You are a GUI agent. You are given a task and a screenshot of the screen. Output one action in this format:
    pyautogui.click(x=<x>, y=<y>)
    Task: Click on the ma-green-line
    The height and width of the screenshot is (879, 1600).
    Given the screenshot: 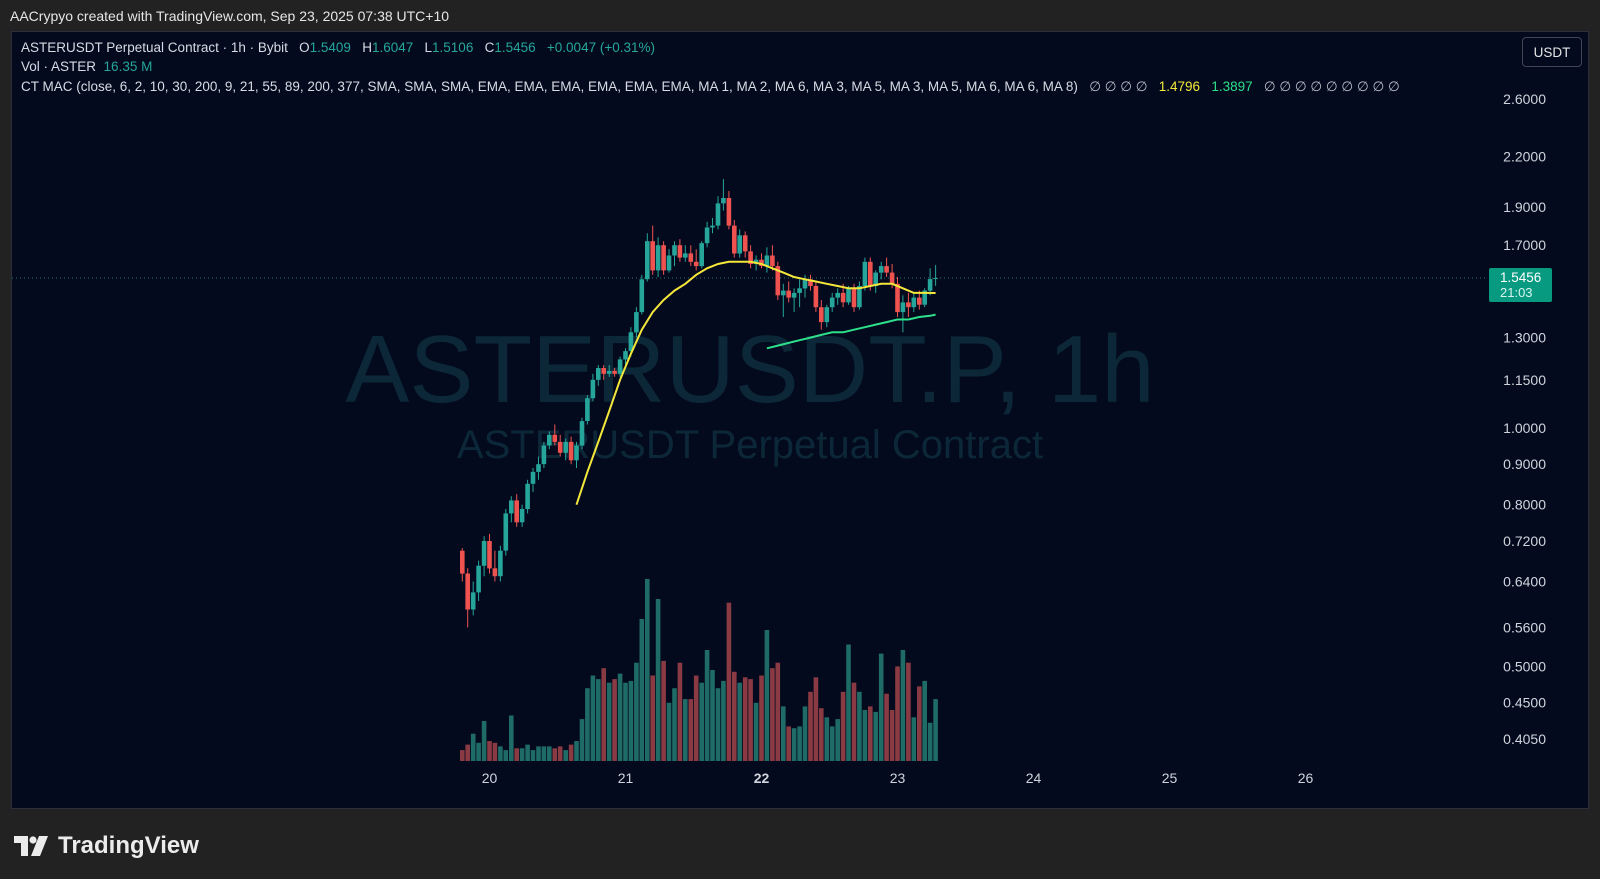 What is the action you would take?
    pyautogui.click(x=851, y=331)
    